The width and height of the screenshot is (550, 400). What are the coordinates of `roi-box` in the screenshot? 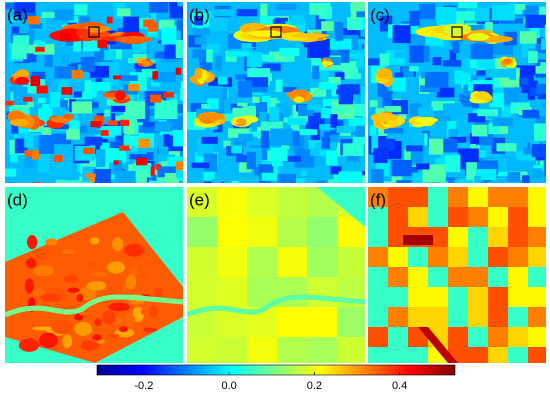 It's located at (94, 32).